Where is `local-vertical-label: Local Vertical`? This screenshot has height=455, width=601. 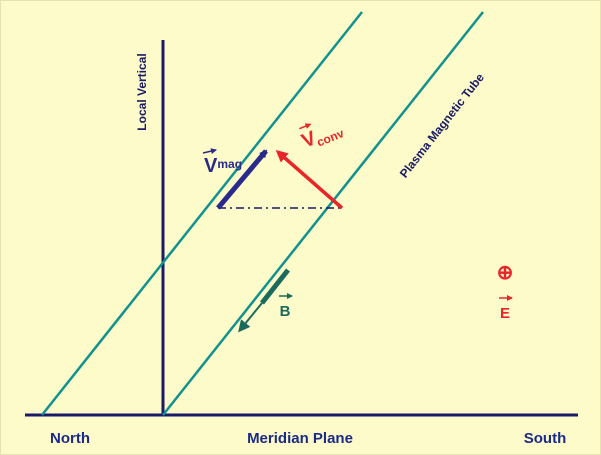
local-vertical-label: Local Vertical is located at coordinates (142, 91).